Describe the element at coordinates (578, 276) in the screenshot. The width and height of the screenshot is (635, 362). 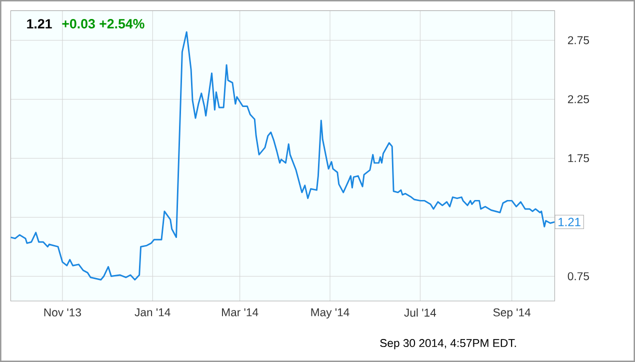
I see `y-tick-label: 0.75` at that location.